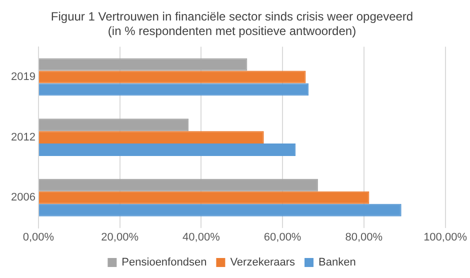 Image resolution: width=470 pixels, height=278 pixels. What do you see at coordinates (263, 262) in the screenshot?
I see `legend-label: Verzekeraars` at bounding box center [263, 262].